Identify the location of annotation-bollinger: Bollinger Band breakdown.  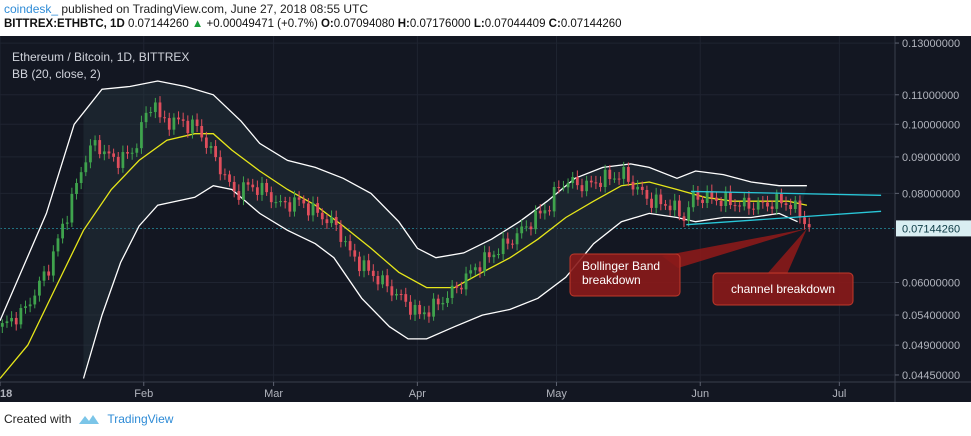
(621, 273).